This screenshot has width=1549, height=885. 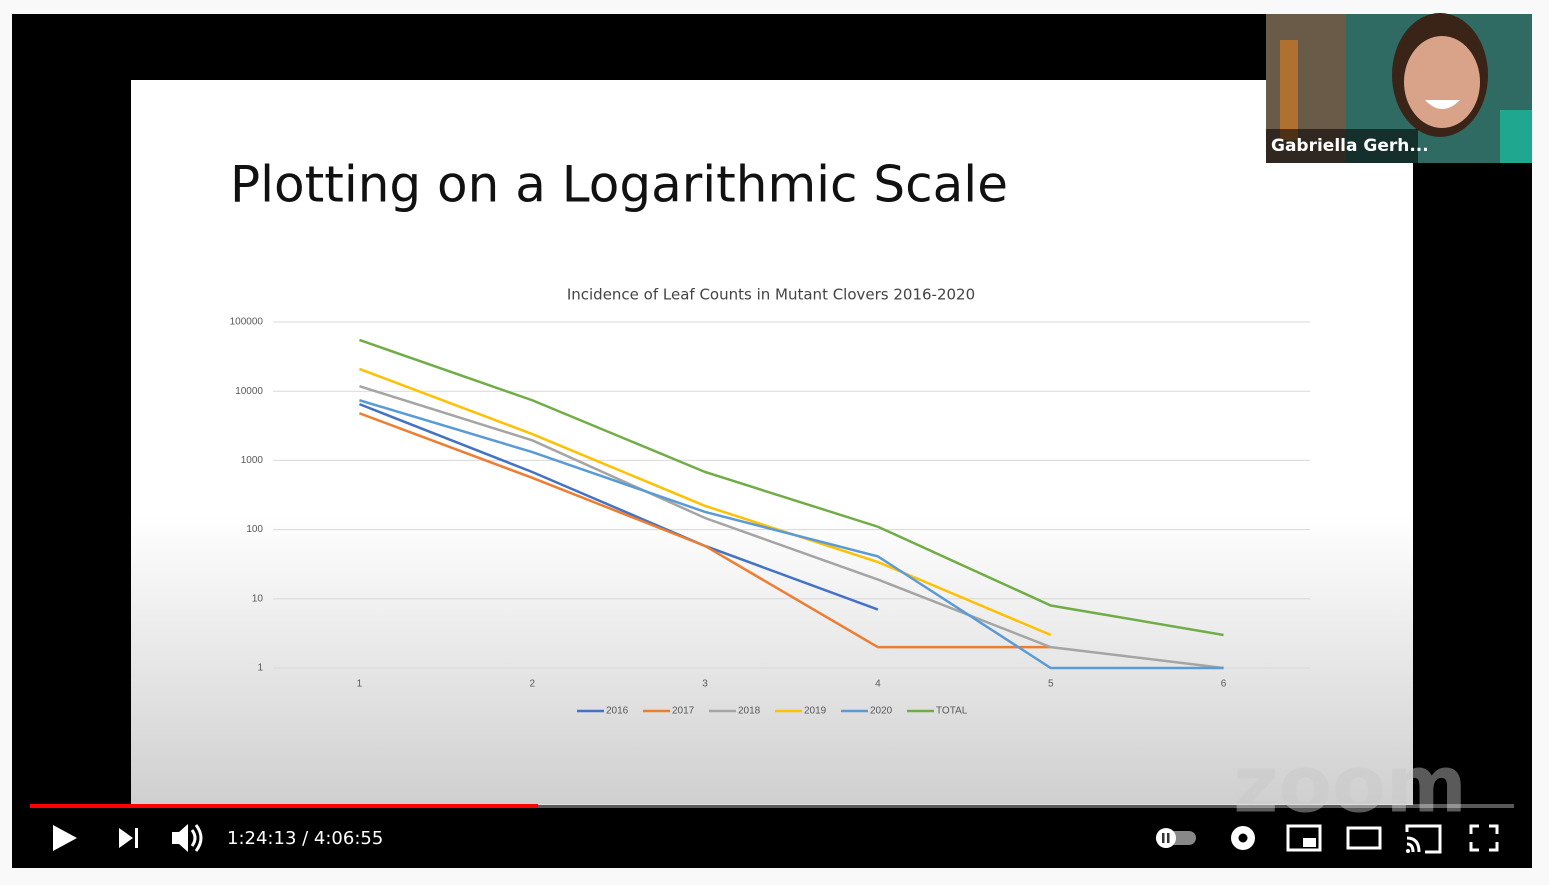 What do you see at coordinates (305, 838) in the screenshot?
I see `time-display: 1:24:13 / 4:06:55` at bounding box center [305, 838].